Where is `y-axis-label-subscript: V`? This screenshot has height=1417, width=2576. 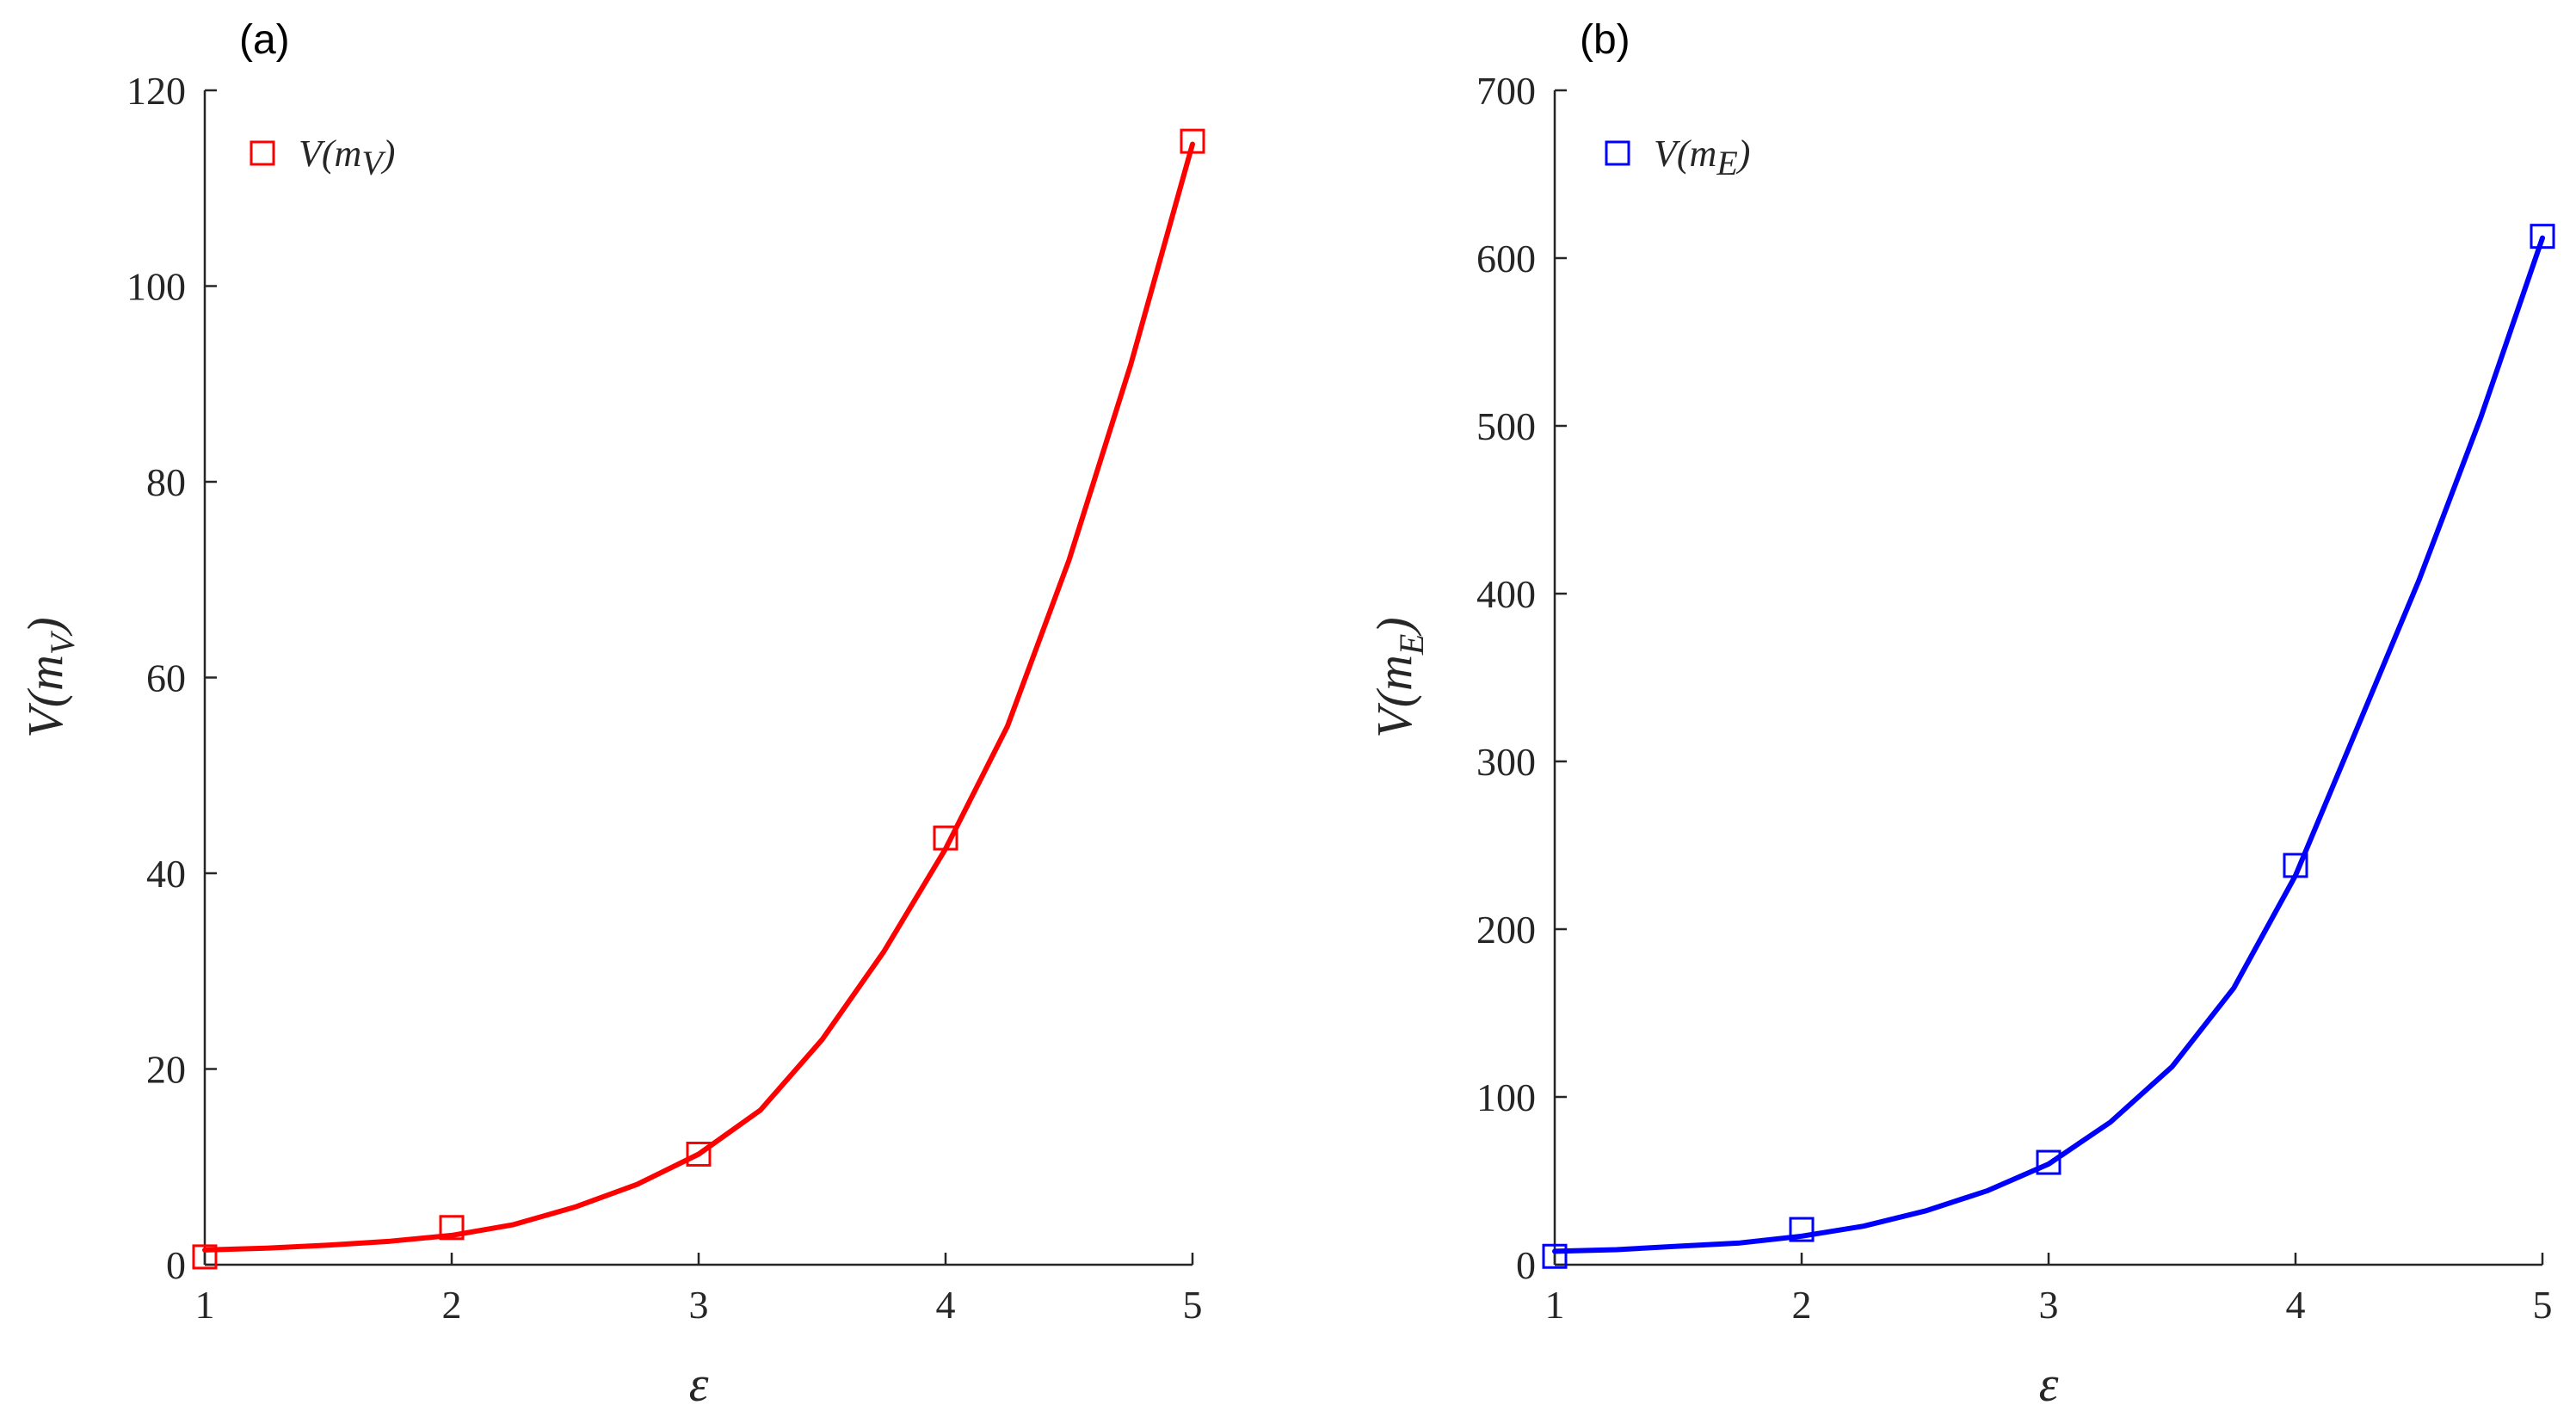
y-axis-label-subscript: V is located at coordinates (63, 642).